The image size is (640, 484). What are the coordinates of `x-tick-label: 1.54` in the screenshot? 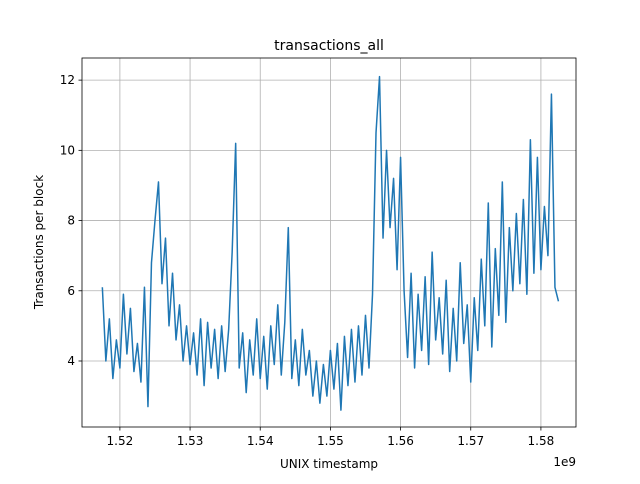 It's located at (260, 441).